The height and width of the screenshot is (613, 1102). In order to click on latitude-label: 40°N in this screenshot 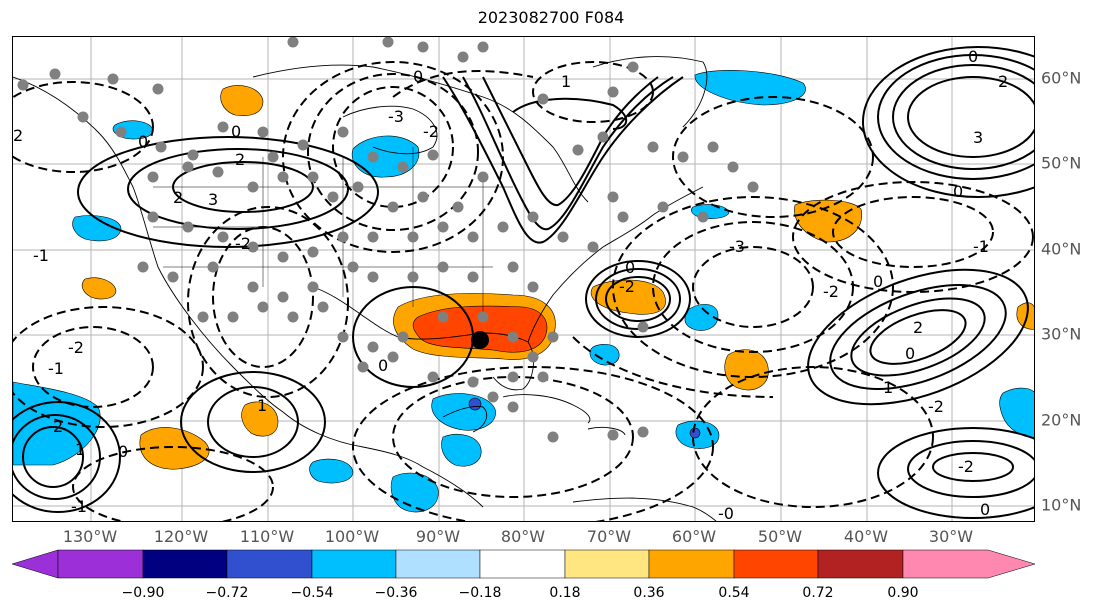, I will do `click(1061, 249)`.